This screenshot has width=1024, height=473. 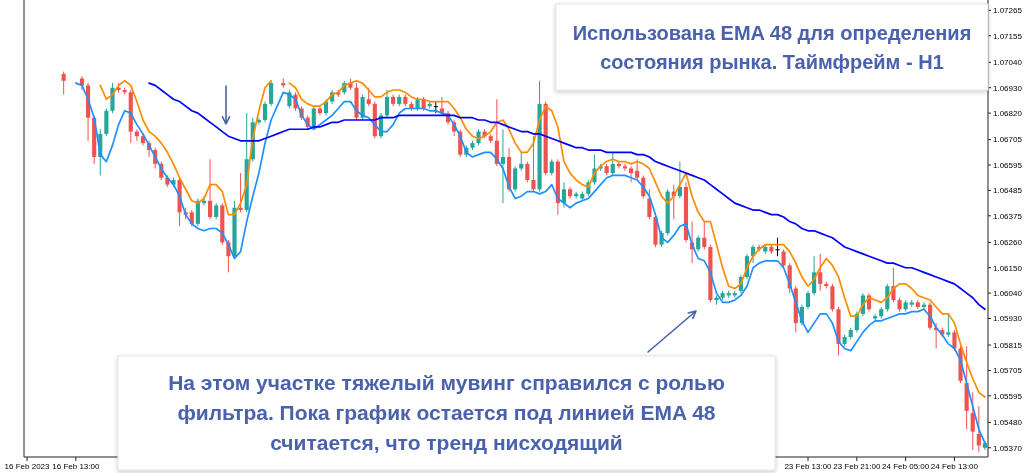 What do you see at coordinates (1008, 268) in the screenshot?
I see `y-tick-label: 1.06150` at bounding box center [1008, 268].